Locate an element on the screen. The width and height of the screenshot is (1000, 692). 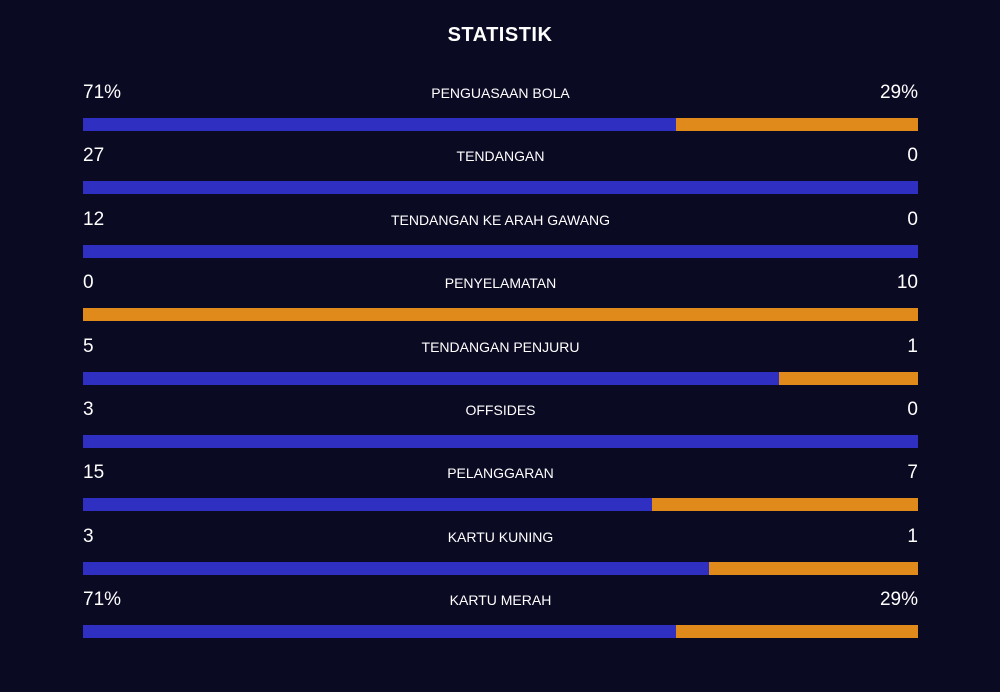
stat-row: 15 PELANGGARAN 7 is located at coordinates (500, 491).